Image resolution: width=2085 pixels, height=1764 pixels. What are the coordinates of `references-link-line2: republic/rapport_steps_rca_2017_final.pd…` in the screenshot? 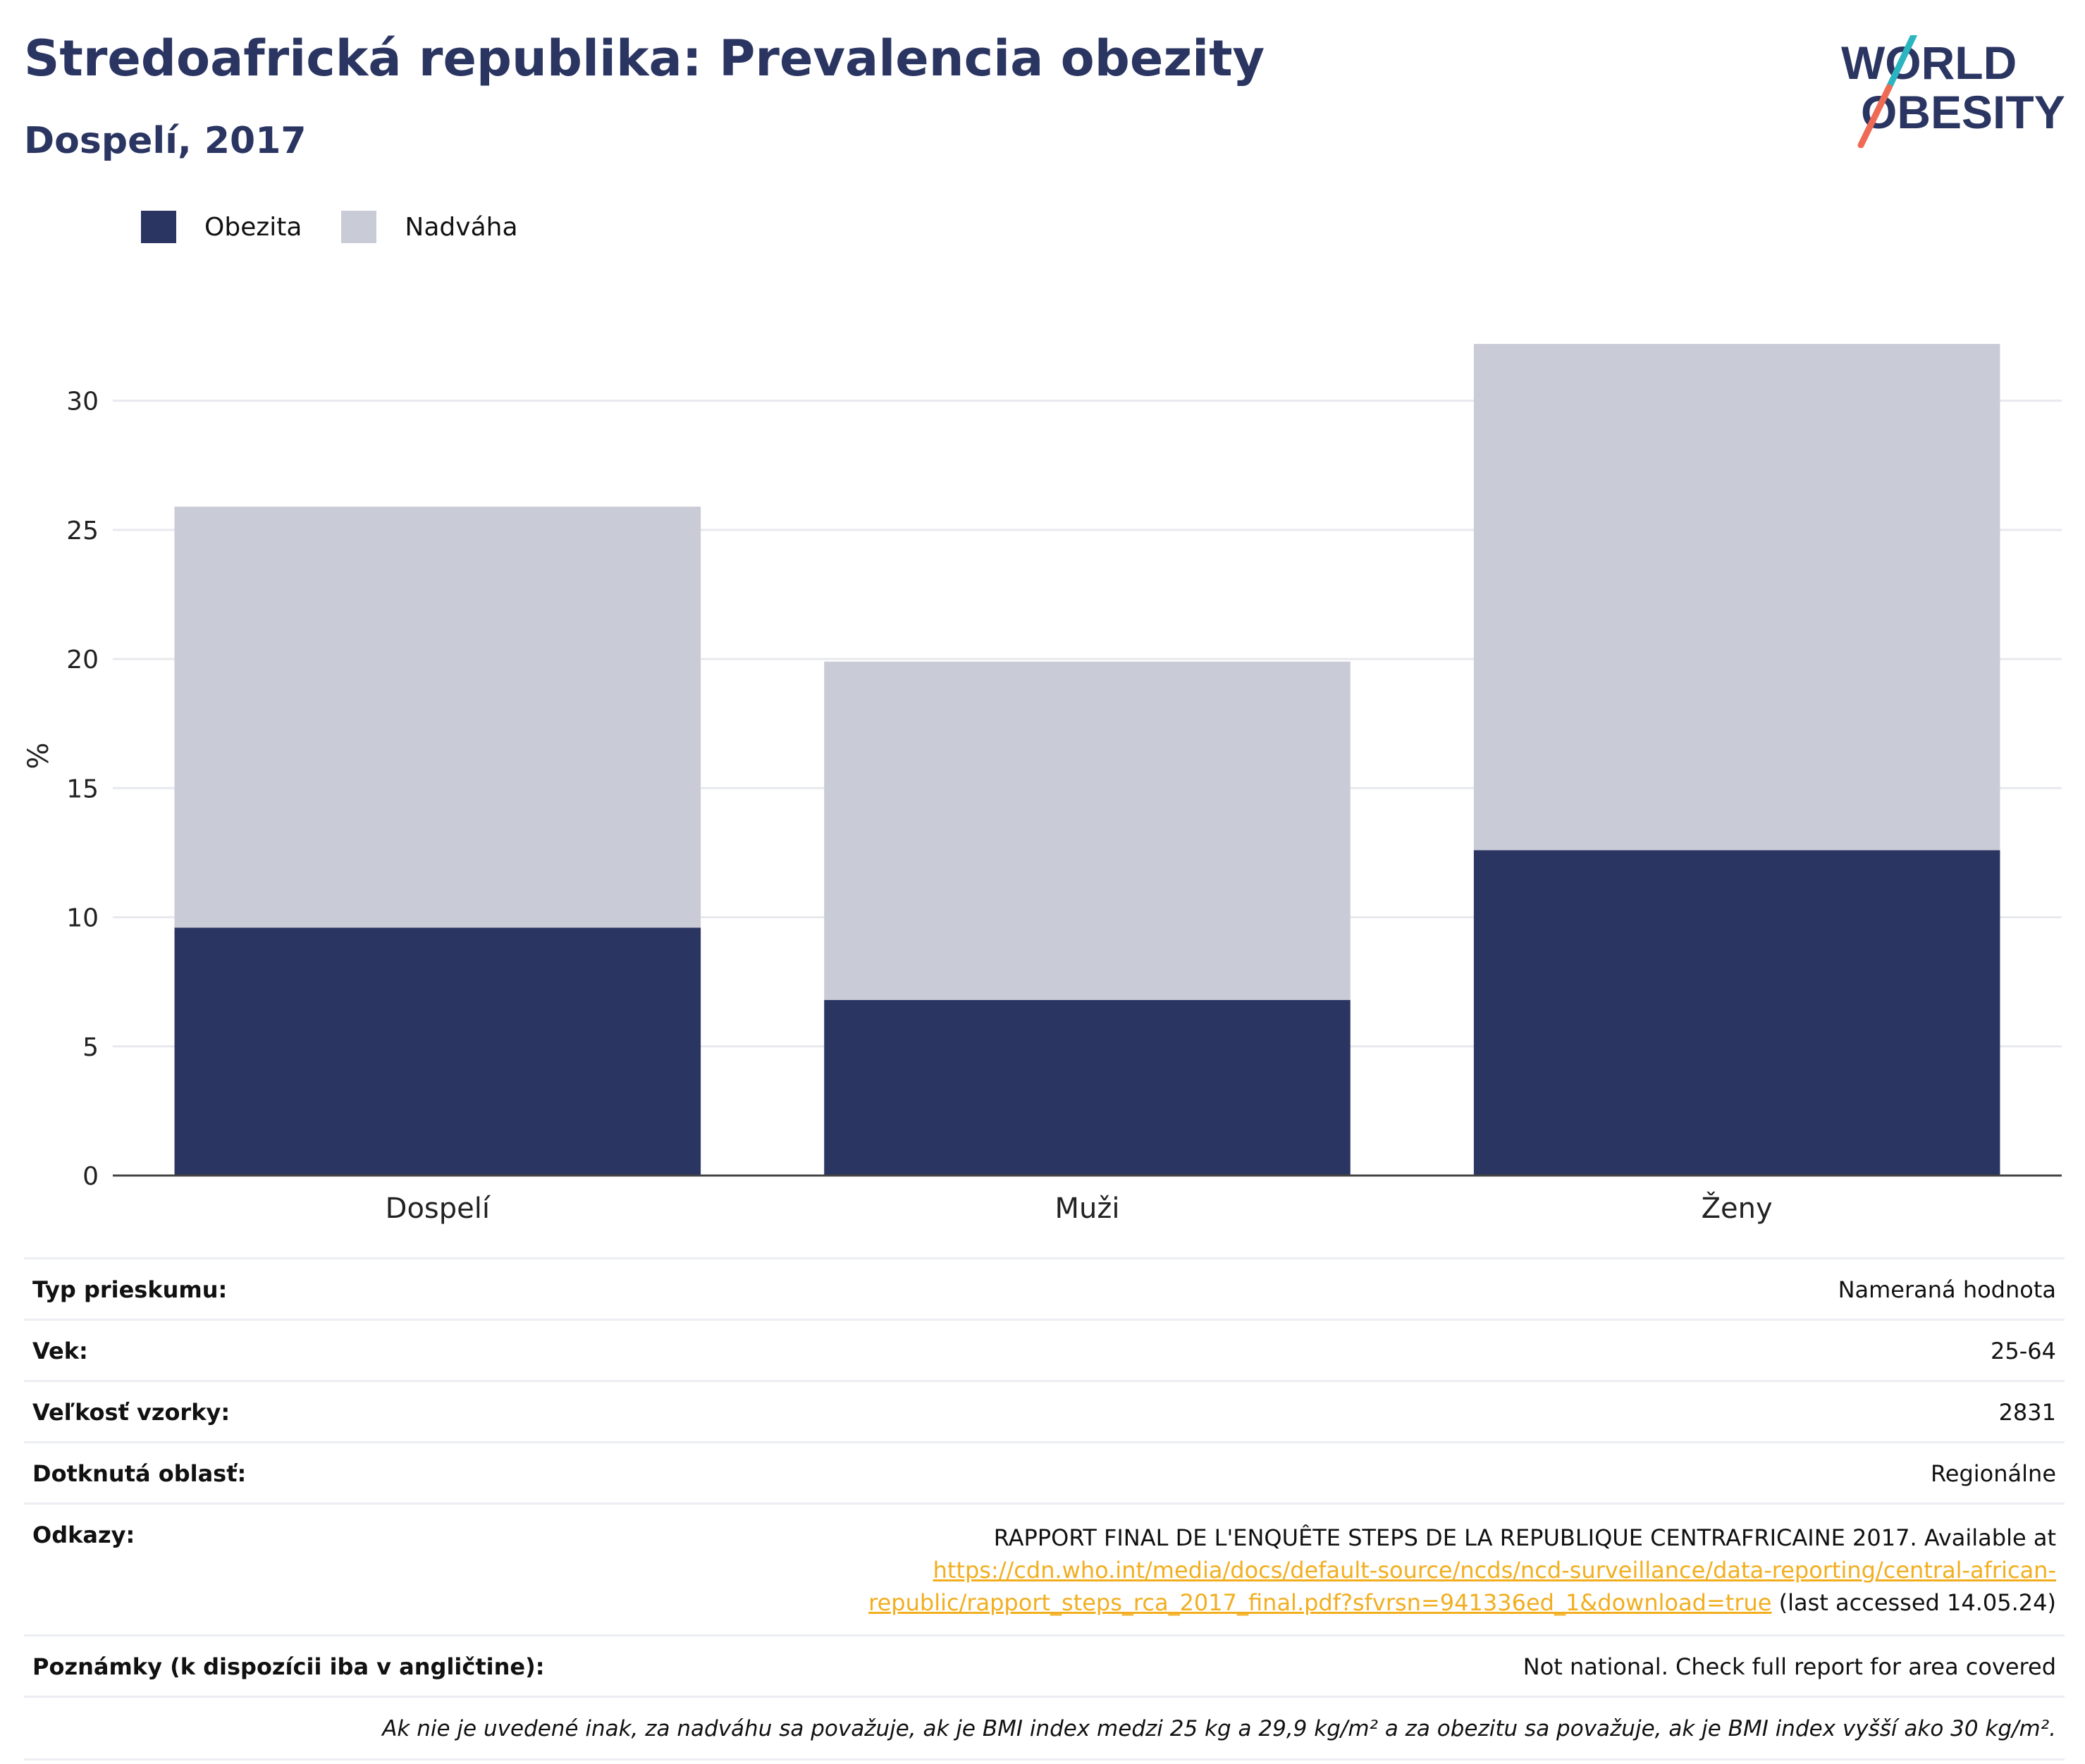 It's located at (1320, 1602).